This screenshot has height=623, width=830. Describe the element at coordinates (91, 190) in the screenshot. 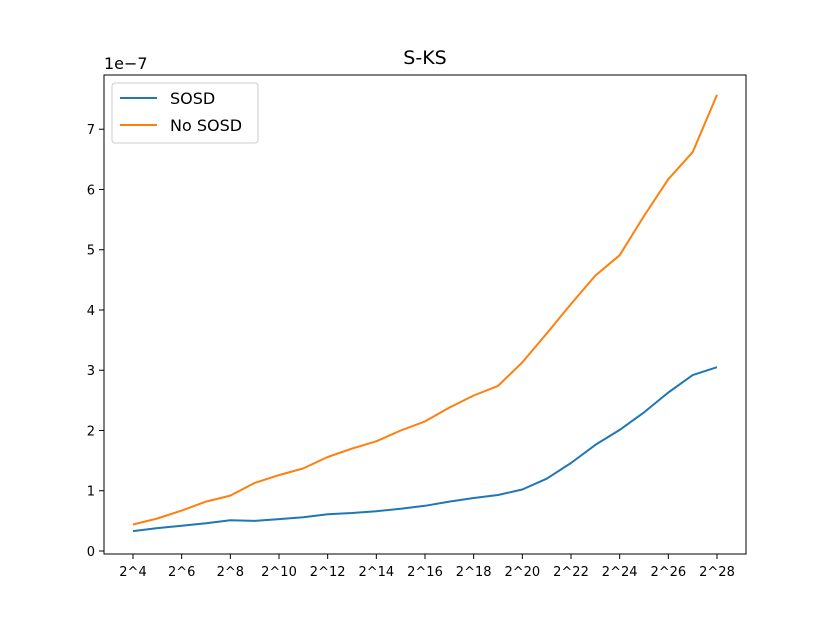

I see `y-tick-label: 6` at that location.